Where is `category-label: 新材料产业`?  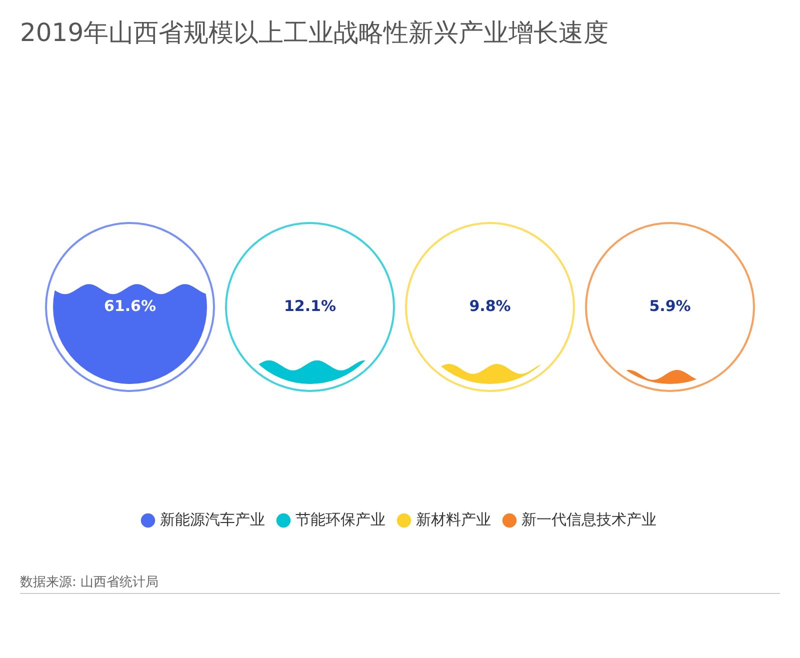
category-label: 新材料产业 is located at coordinates (453, 519).